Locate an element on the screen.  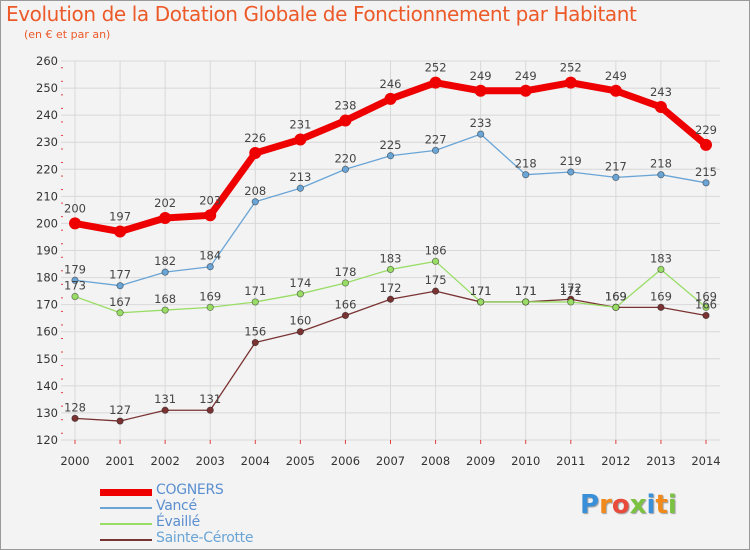
logo-letter: r is located at coordinates (605, 505).